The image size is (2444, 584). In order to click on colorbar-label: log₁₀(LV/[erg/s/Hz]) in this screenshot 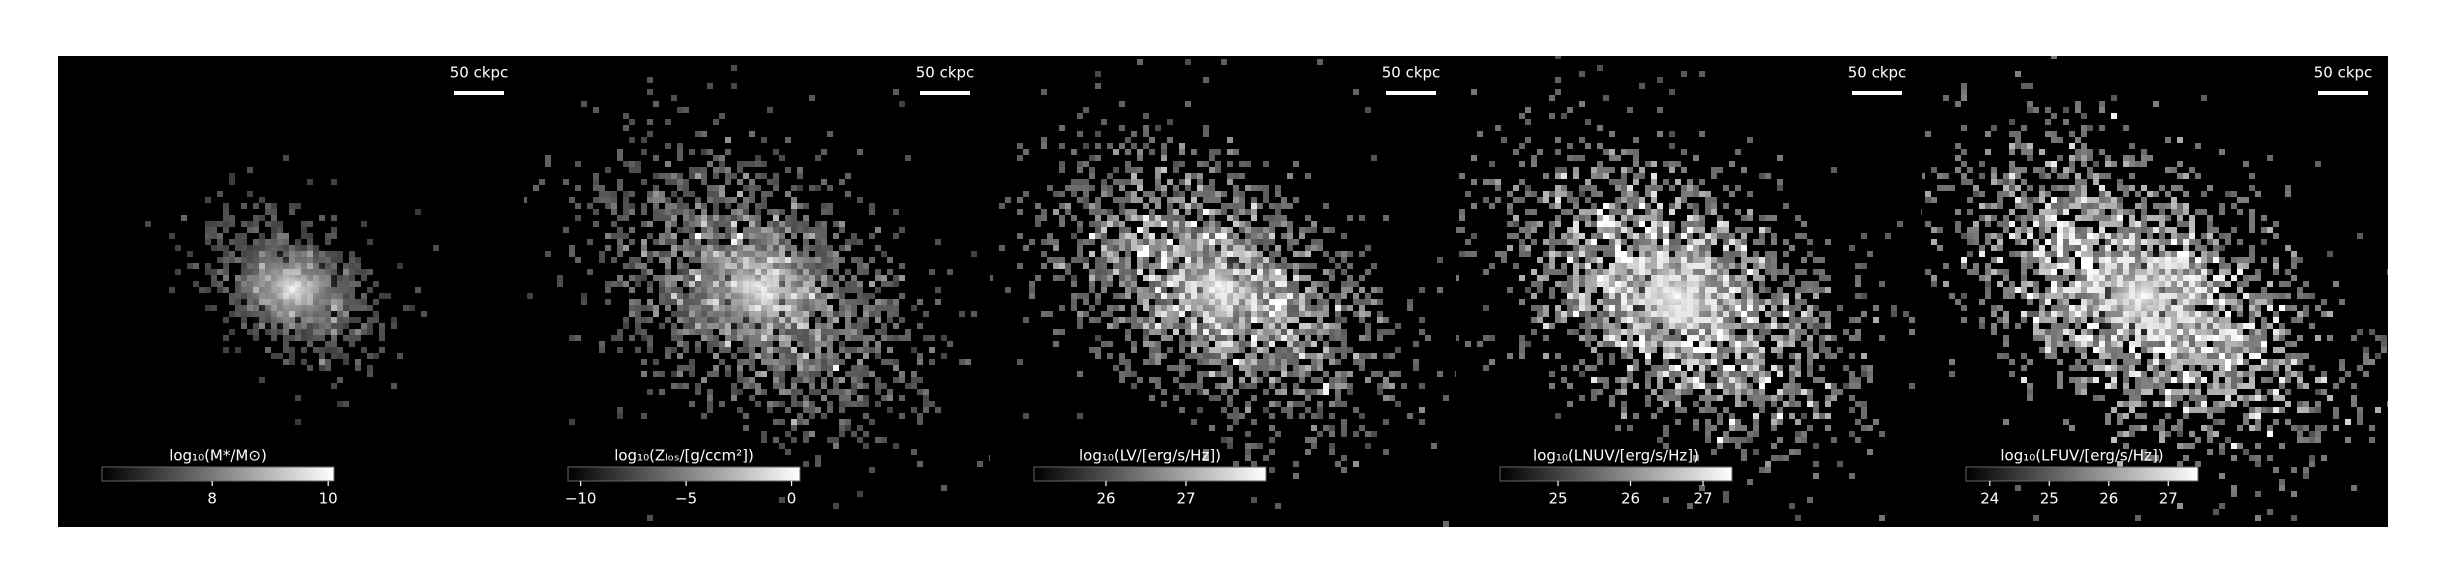, I will do `click(1150, 456)`.